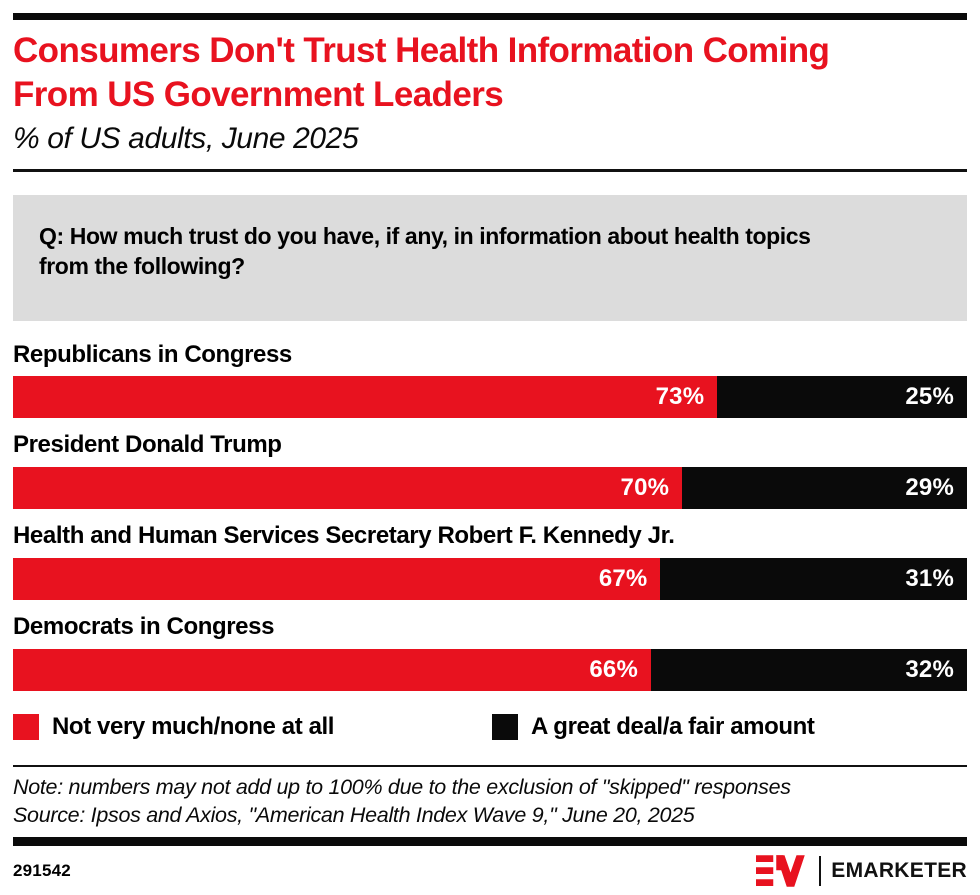 The height and width of the screenshot is (895, 980). What do you see at coordinates (337, 578) in the screenshot?
I see `bar-segment-distrust: 67%` at bounding box center [337, 578].